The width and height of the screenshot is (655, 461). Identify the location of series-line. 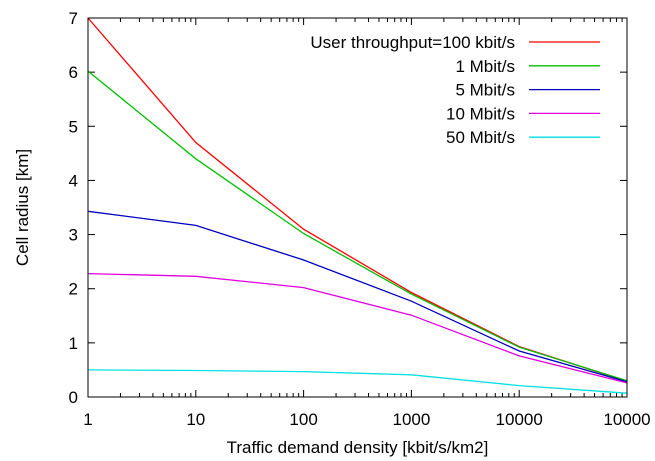
(357, 381).